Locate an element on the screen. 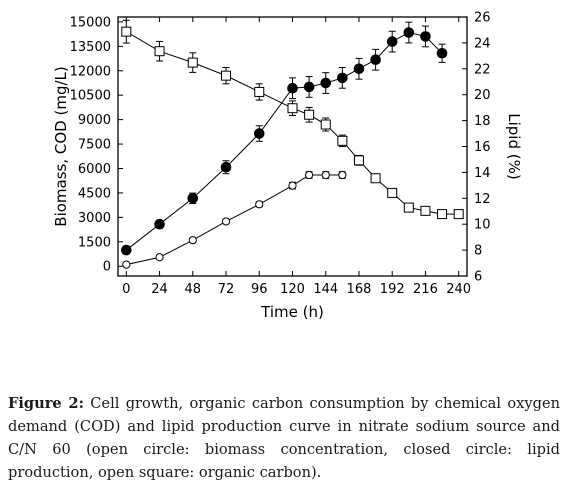  y2-tick-label: 6 is located at coordinates (478, 277).